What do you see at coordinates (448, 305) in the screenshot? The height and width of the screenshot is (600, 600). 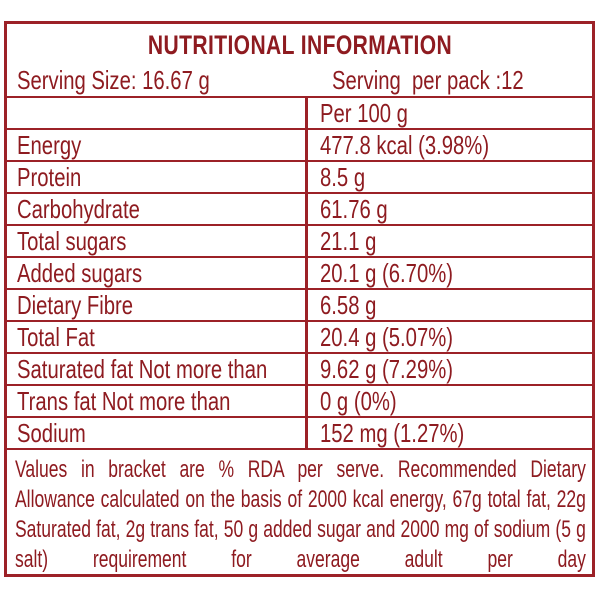 I see `nutrient-value: 6.58 g` at bounding box center [448, 305].